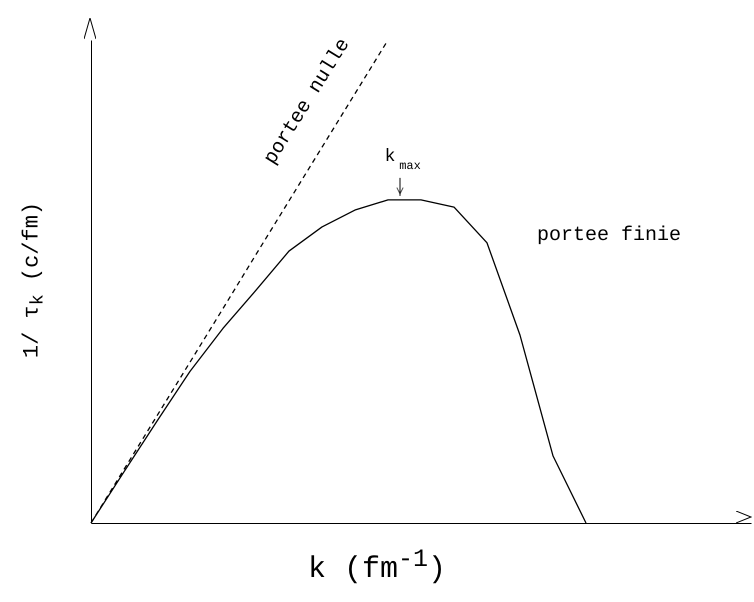  What do you see at coordinates (377, 566) in the screenshot?
I see `x-axis-title: k (fm$^{-1}$)` at bounding box center [377, 566].